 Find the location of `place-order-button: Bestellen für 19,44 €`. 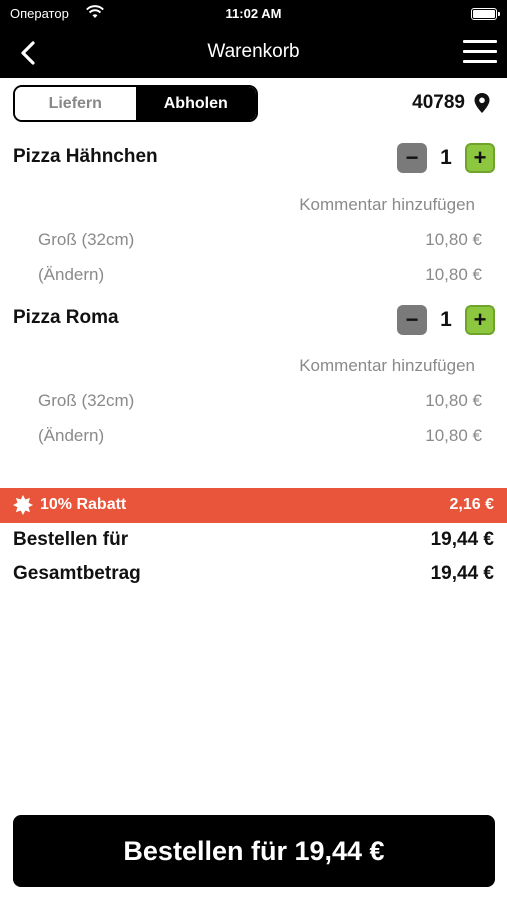

place-order-button: Bestellen für 19,44 € is located at coordinates (254, 851).